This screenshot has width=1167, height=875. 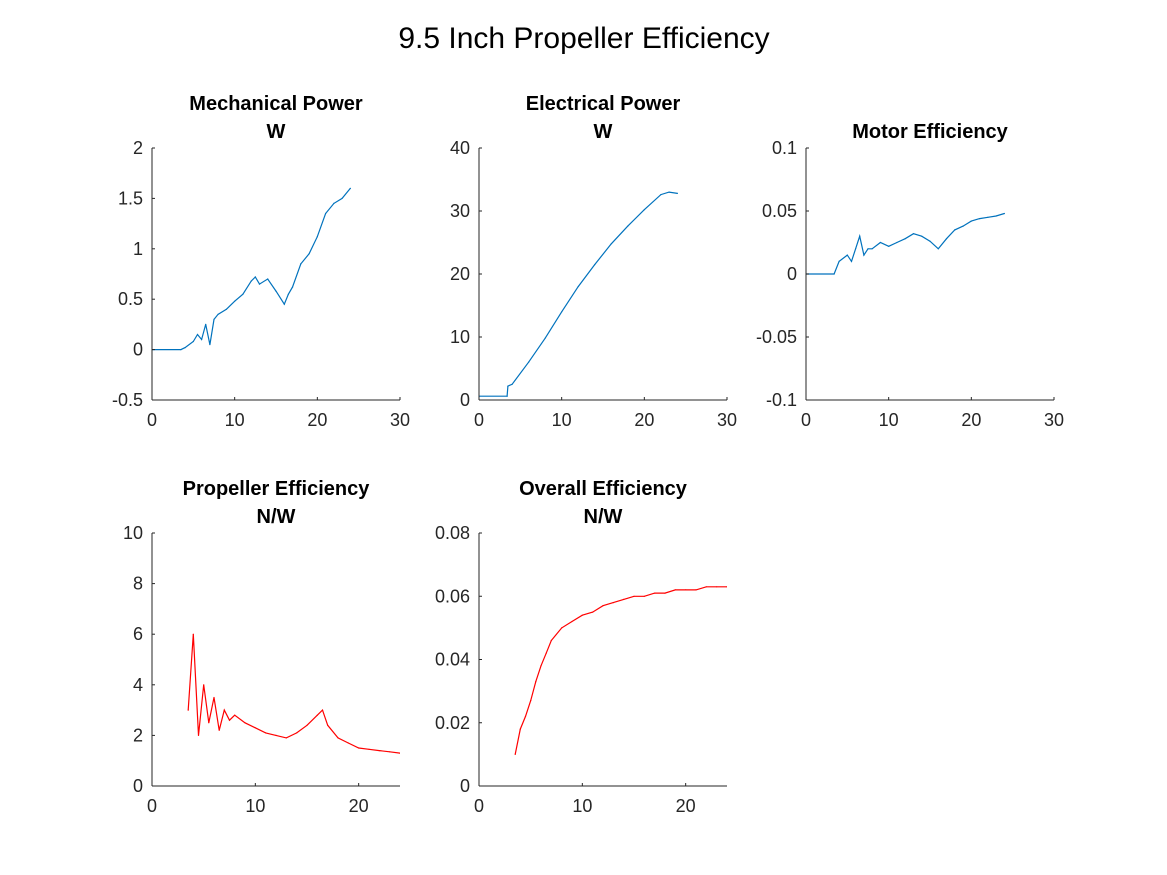 I want to click on y-tick-label-motor: 0.1, so click(x=784, y=148).